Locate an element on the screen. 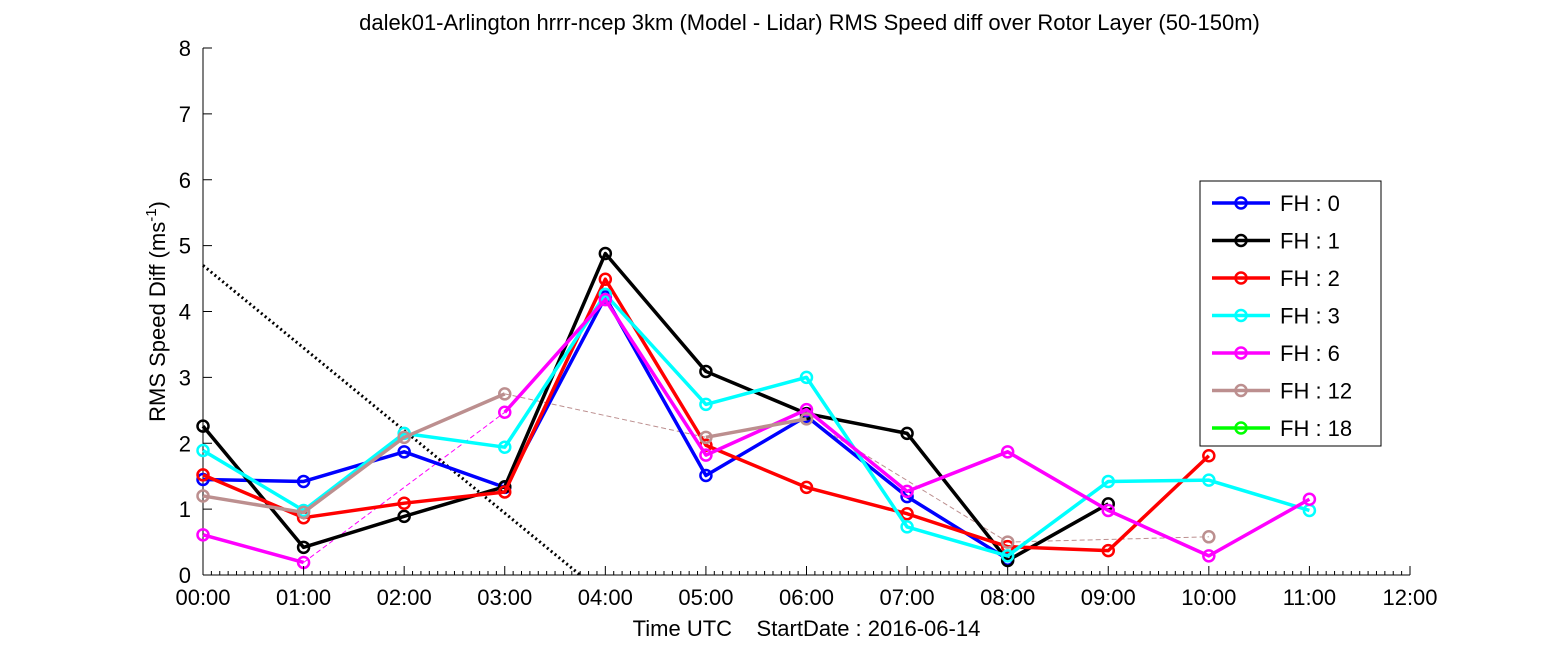 Image resolution: width=1559 pixels, height=656 pixels. legend-item: FH : 1 is located at coordinates (1276, 241).